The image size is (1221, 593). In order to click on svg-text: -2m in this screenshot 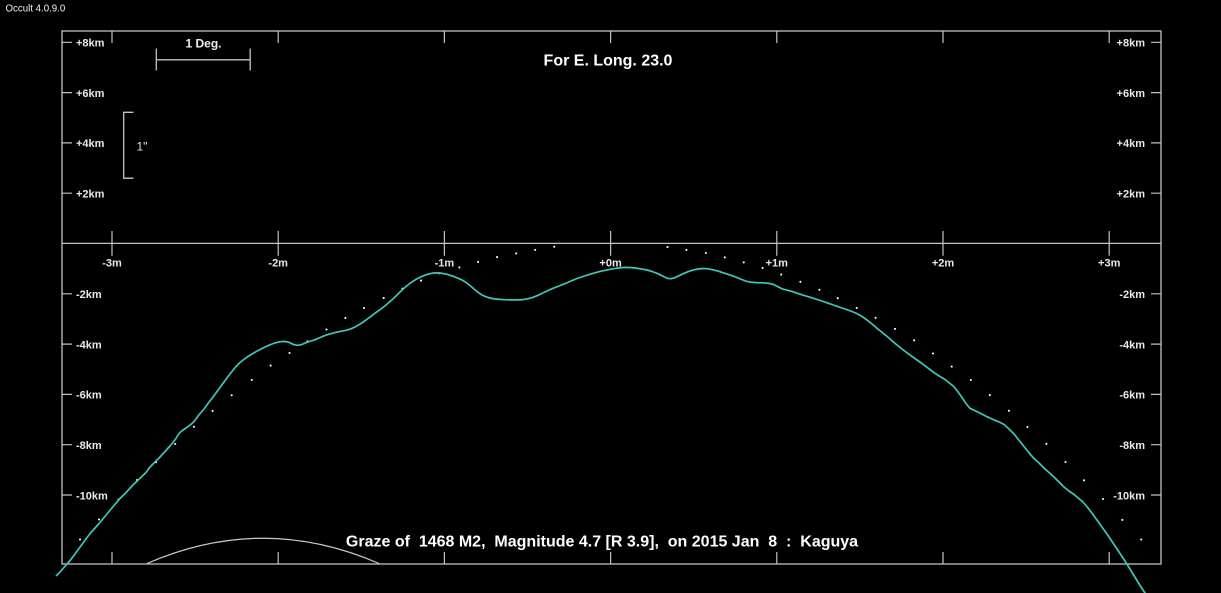, I will do `click(278, 263)`.